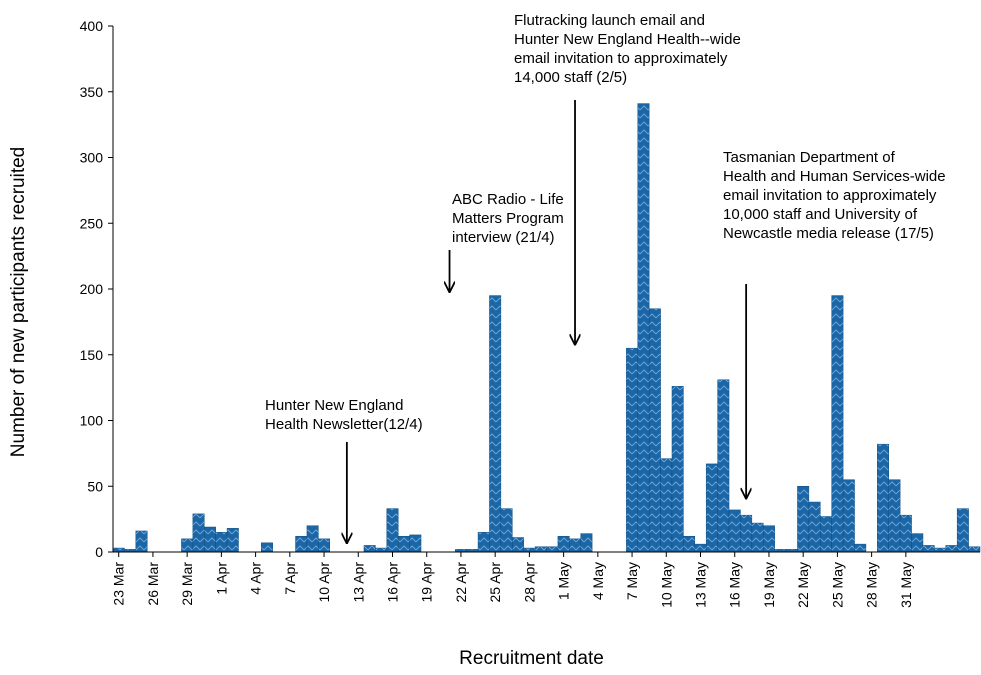 The width and height of the screenshot is (981, 675). What do you see at coordinates (666, 585) in the screenshot?
I see `x-tick-label: 10 May` at bounding box center [666, 585].